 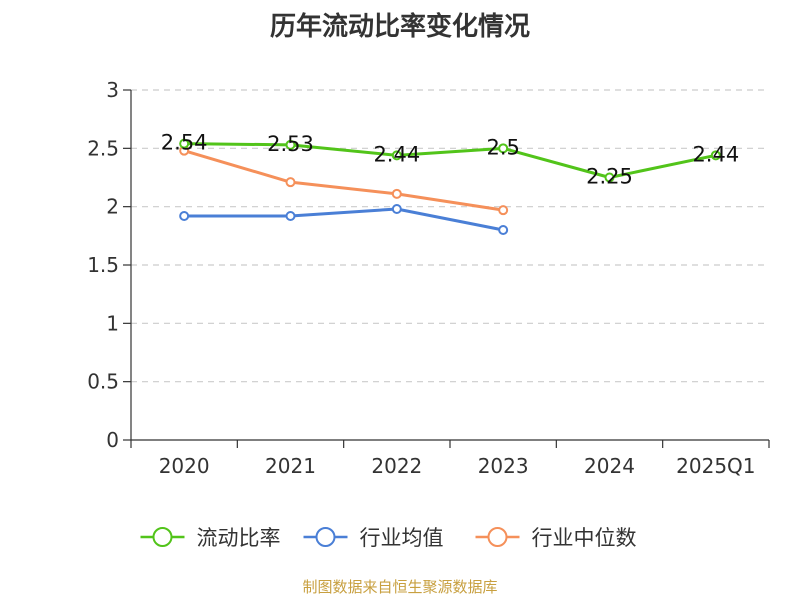 I want to click on source-footer: 制图数据来自恒生聚源数据库, so click(x=400, y=587).